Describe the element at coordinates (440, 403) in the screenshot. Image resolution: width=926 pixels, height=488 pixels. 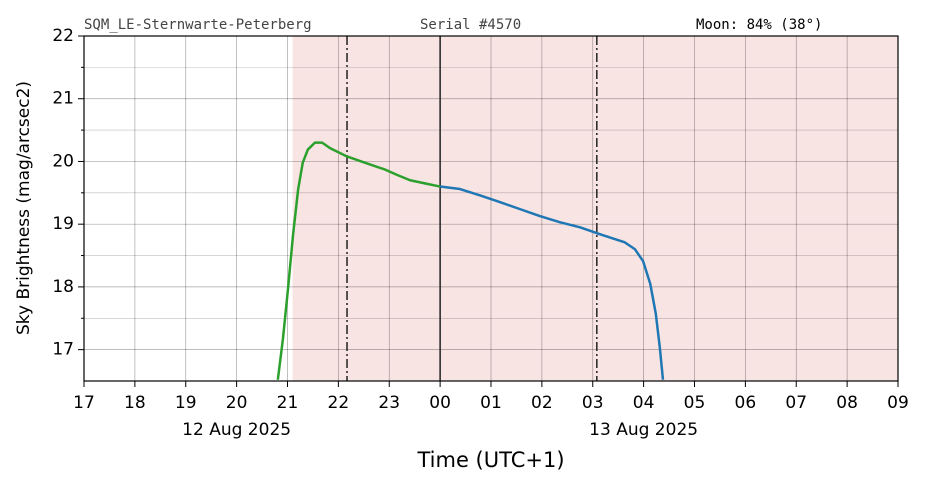
I see `x-tick-label: 00` at that location.